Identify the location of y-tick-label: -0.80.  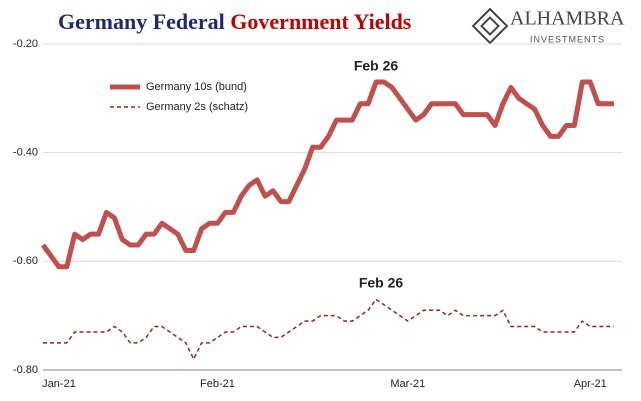
(25, 370).